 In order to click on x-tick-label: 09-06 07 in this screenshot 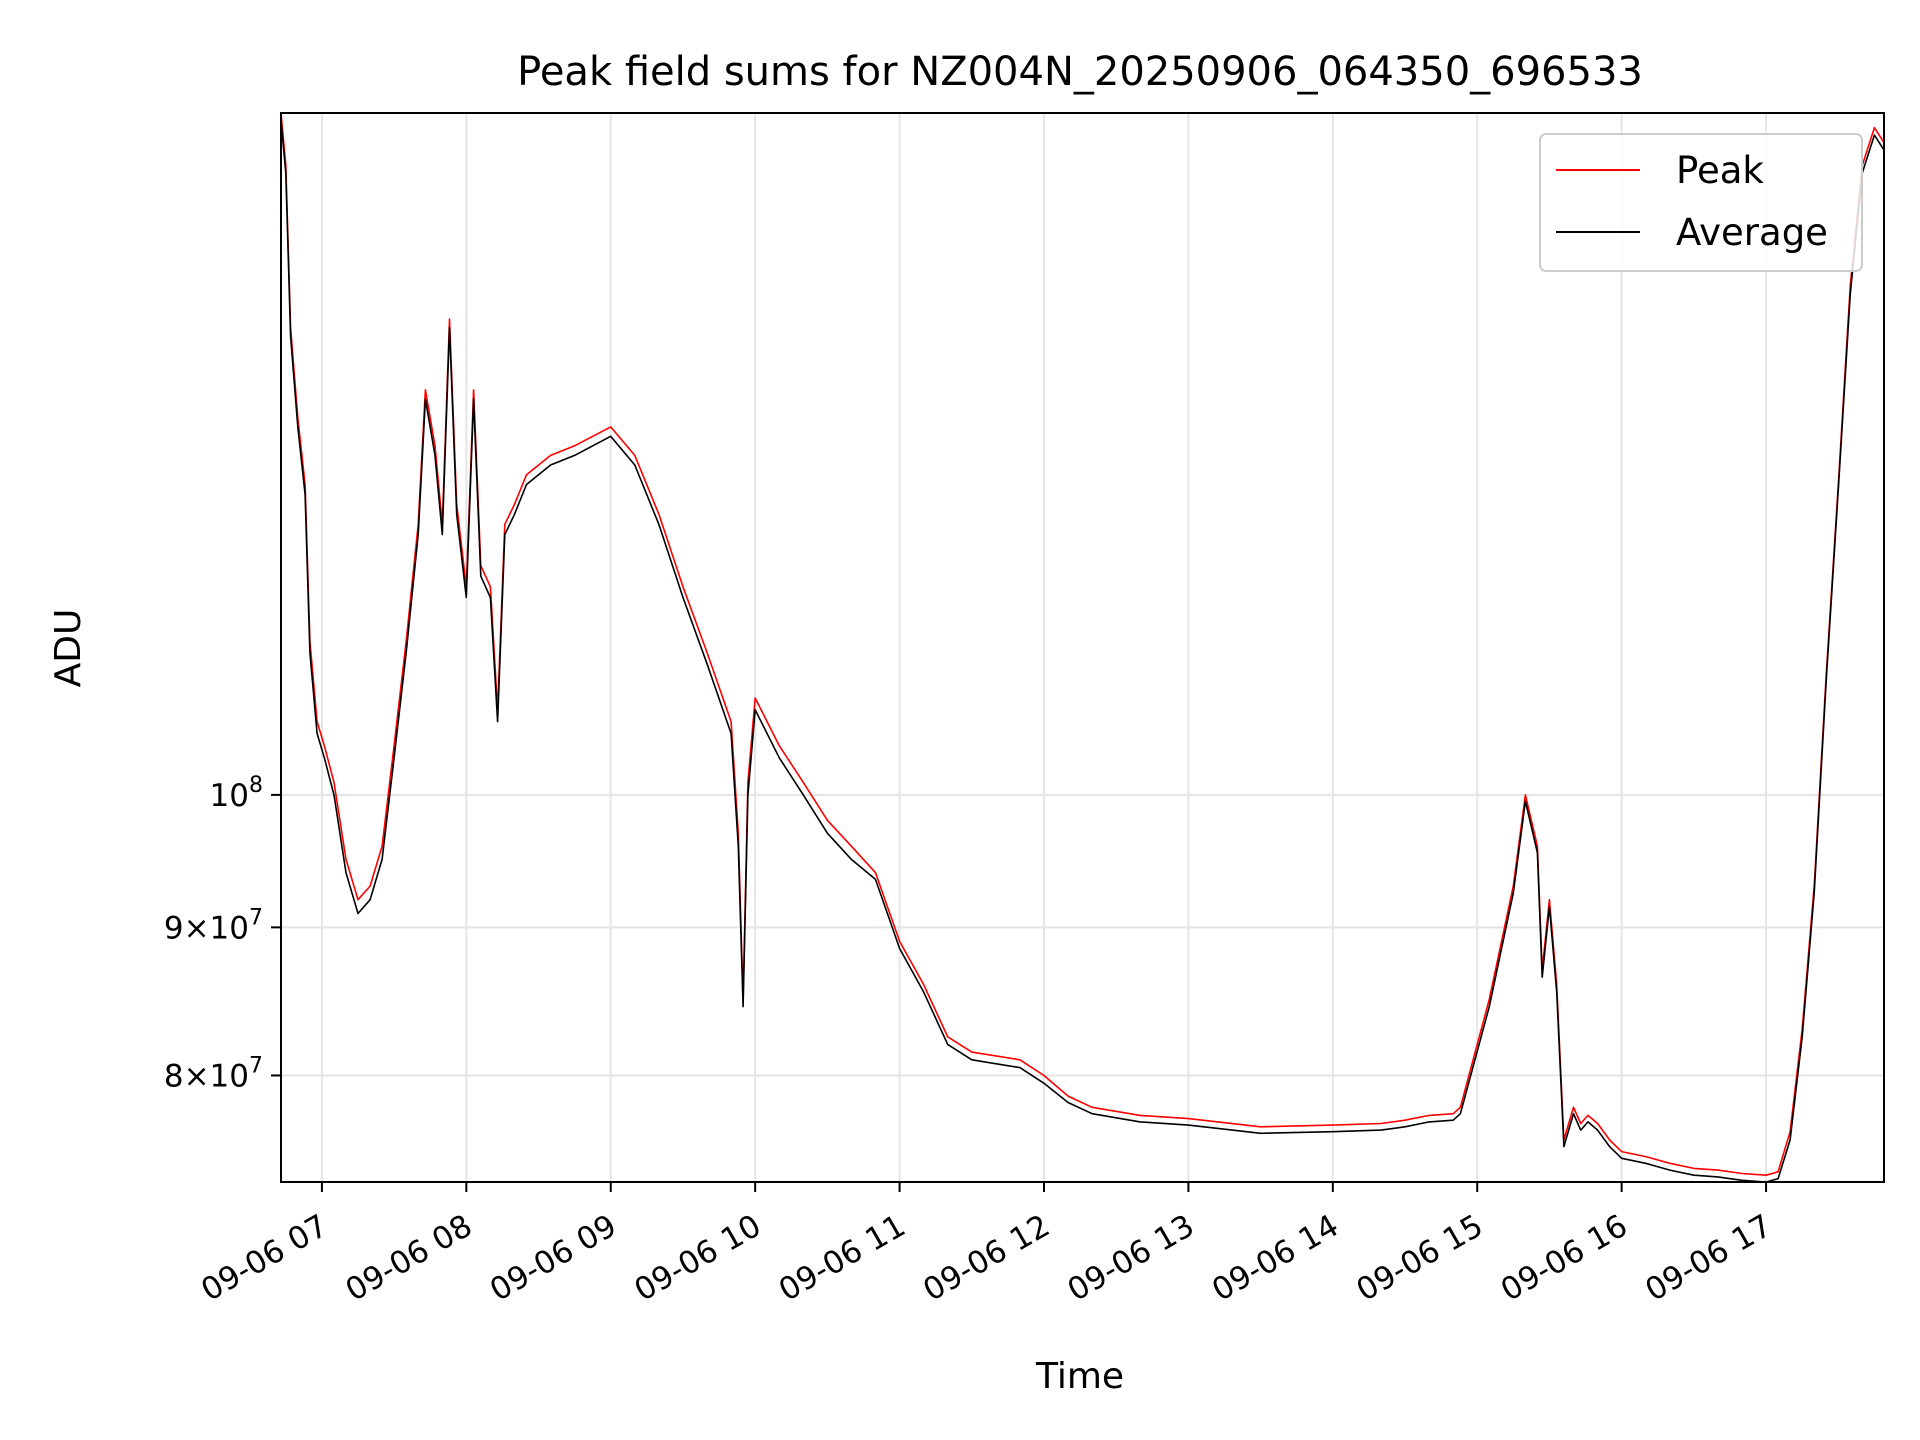, I will do `click(264, 1258)`.